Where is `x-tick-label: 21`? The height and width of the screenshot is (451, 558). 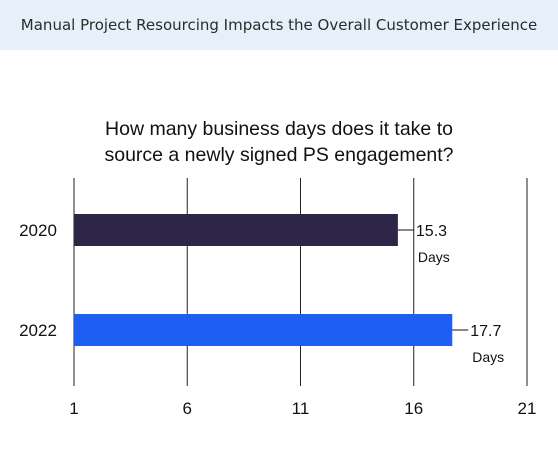
x-tick-label: 21 is located at coordinates (527, 408).